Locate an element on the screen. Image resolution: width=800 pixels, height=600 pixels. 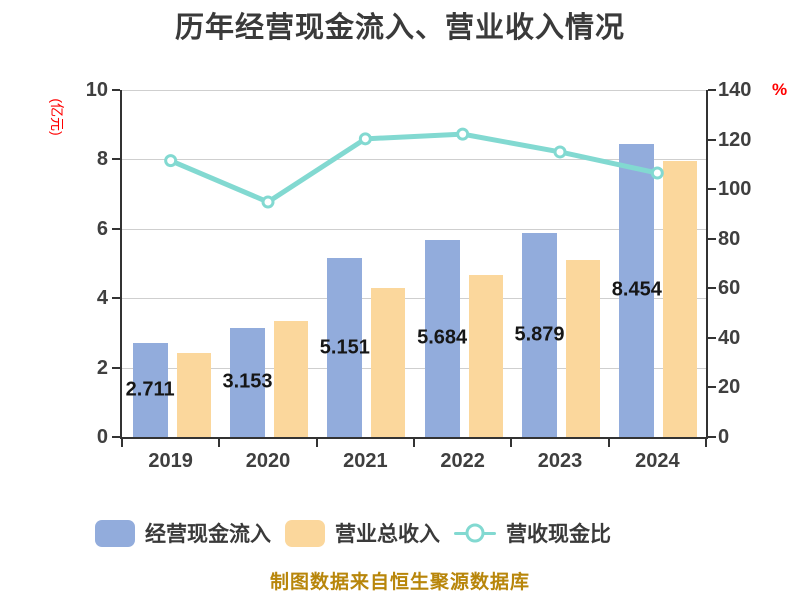
right-axis-tick-label: 60 is located at coordinates (729, 288).